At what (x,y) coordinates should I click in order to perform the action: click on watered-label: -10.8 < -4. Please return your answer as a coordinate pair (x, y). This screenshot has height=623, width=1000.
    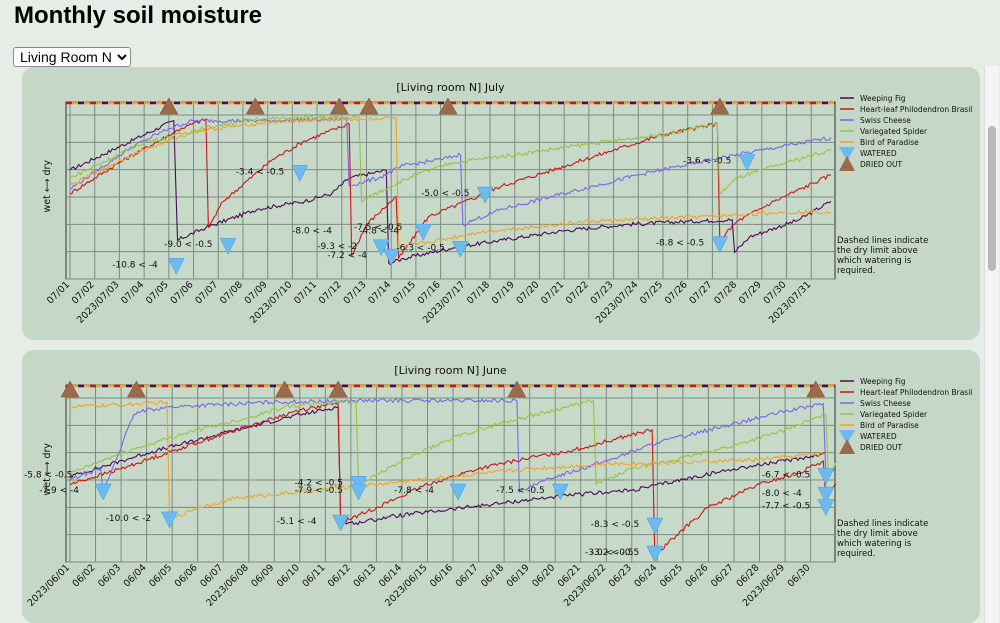
    Looking at the image, I should click on (135, 265).